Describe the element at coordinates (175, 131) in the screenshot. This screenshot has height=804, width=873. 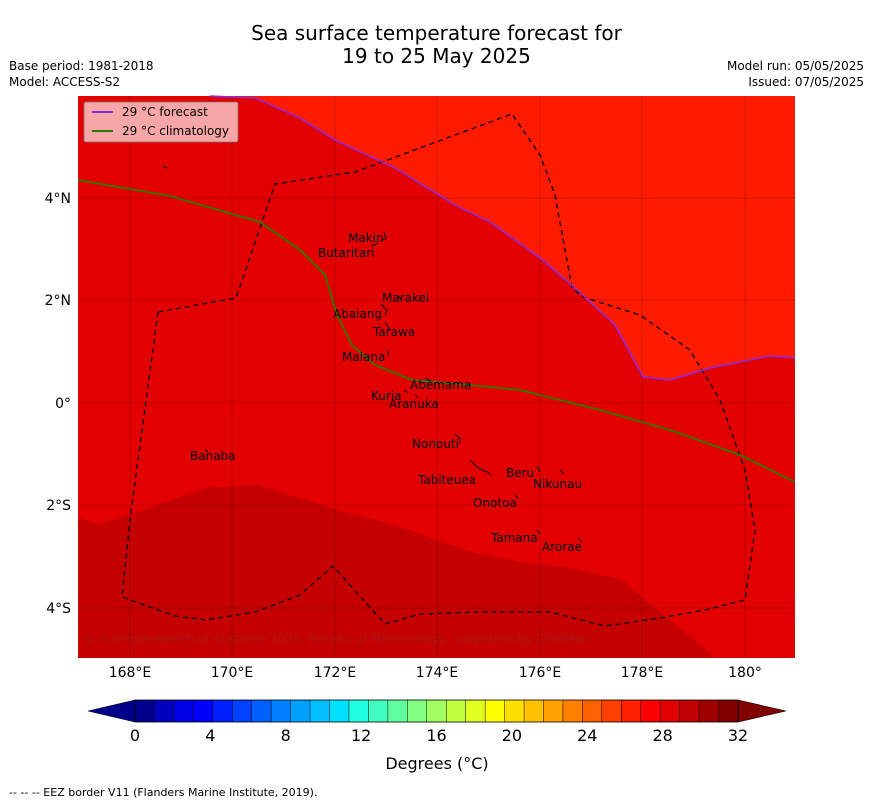
I see `legend-climatology-label: 29 °C climatology` at that location.